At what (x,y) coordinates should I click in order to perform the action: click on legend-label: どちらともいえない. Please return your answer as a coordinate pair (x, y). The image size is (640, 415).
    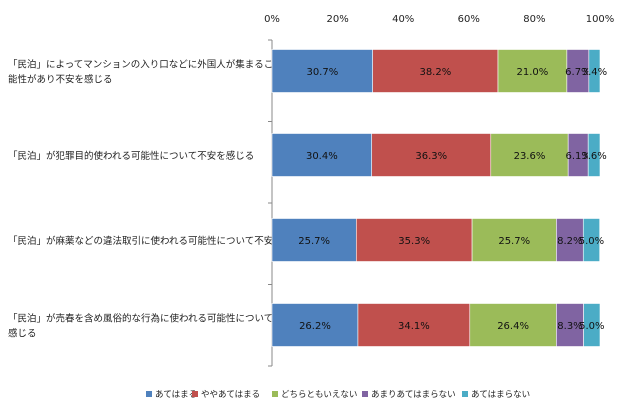
    Looking at the image, I should click on (319, 395).